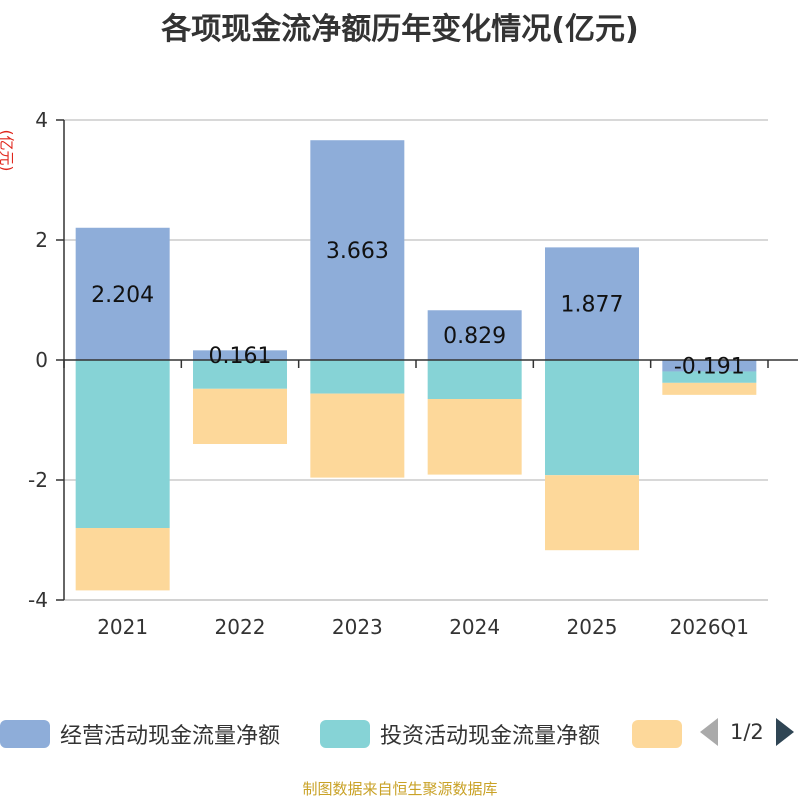 The height and width of the screenshot is (800, 800). I want to click on bar-series2-2025, so click(592, 513).